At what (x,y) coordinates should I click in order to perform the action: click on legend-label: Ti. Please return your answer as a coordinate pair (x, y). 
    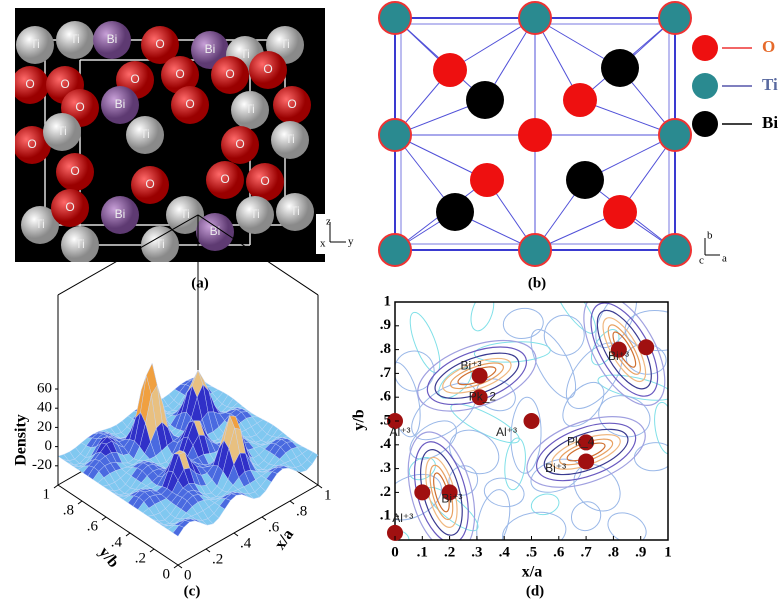
    Looking at the image, I should click on (770, 84).